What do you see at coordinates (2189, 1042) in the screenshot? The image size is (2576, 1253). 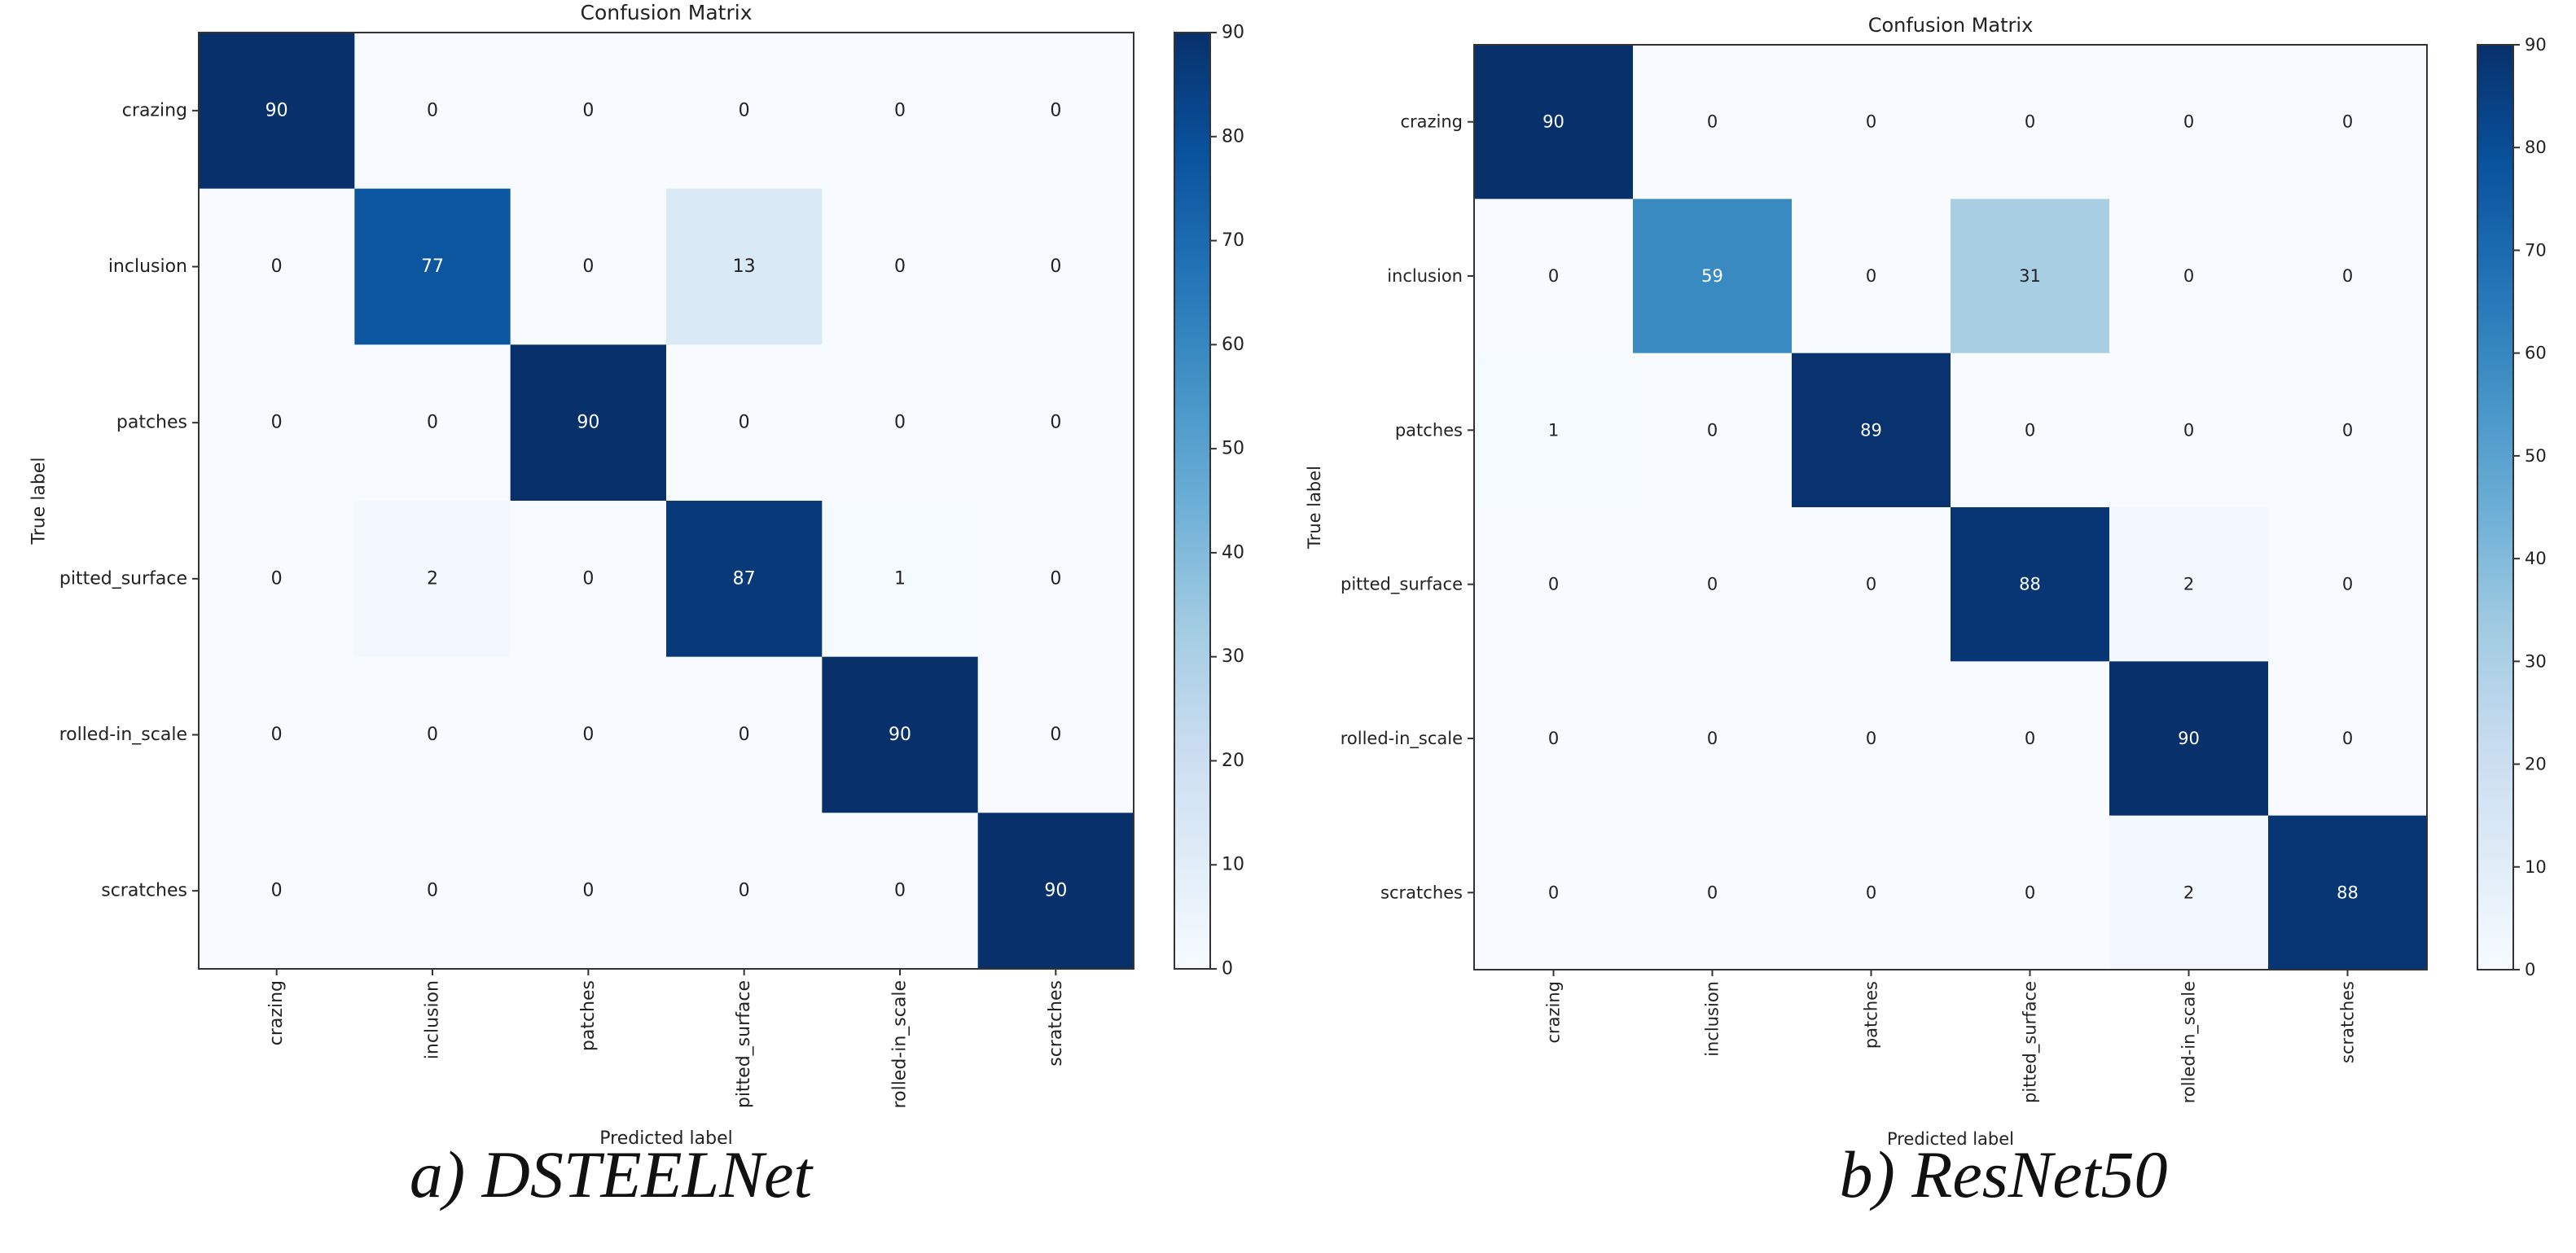 I see `x-tick-label: rolled-in_scale` at bounding box center [2189, 1042].